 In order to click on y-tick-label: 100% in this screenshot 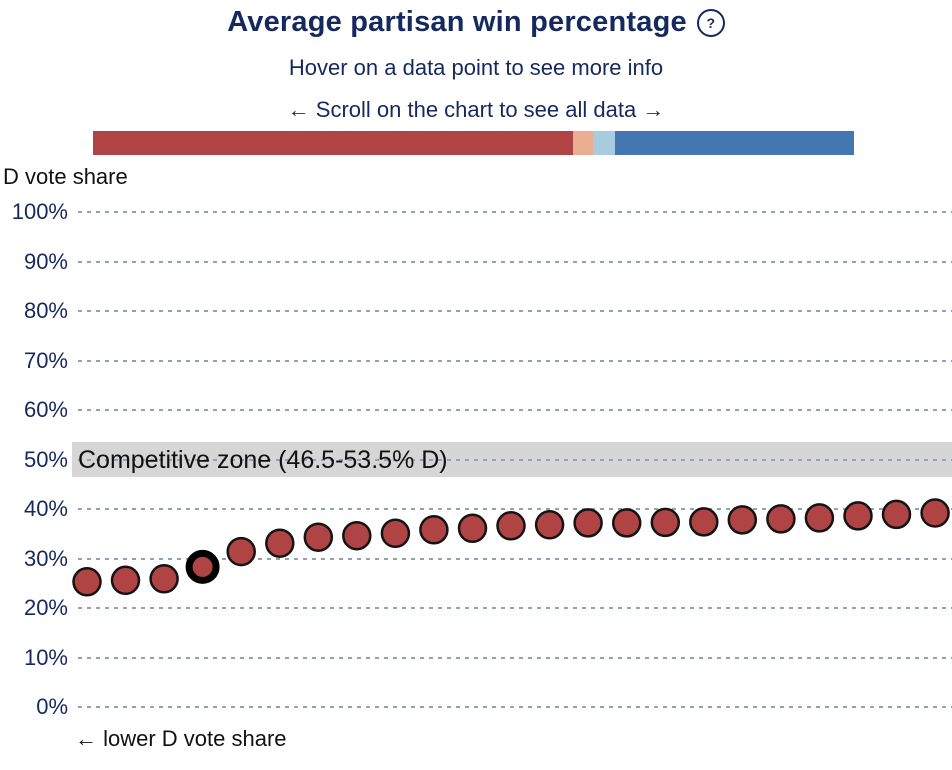, I will do `click(39, 211)`.